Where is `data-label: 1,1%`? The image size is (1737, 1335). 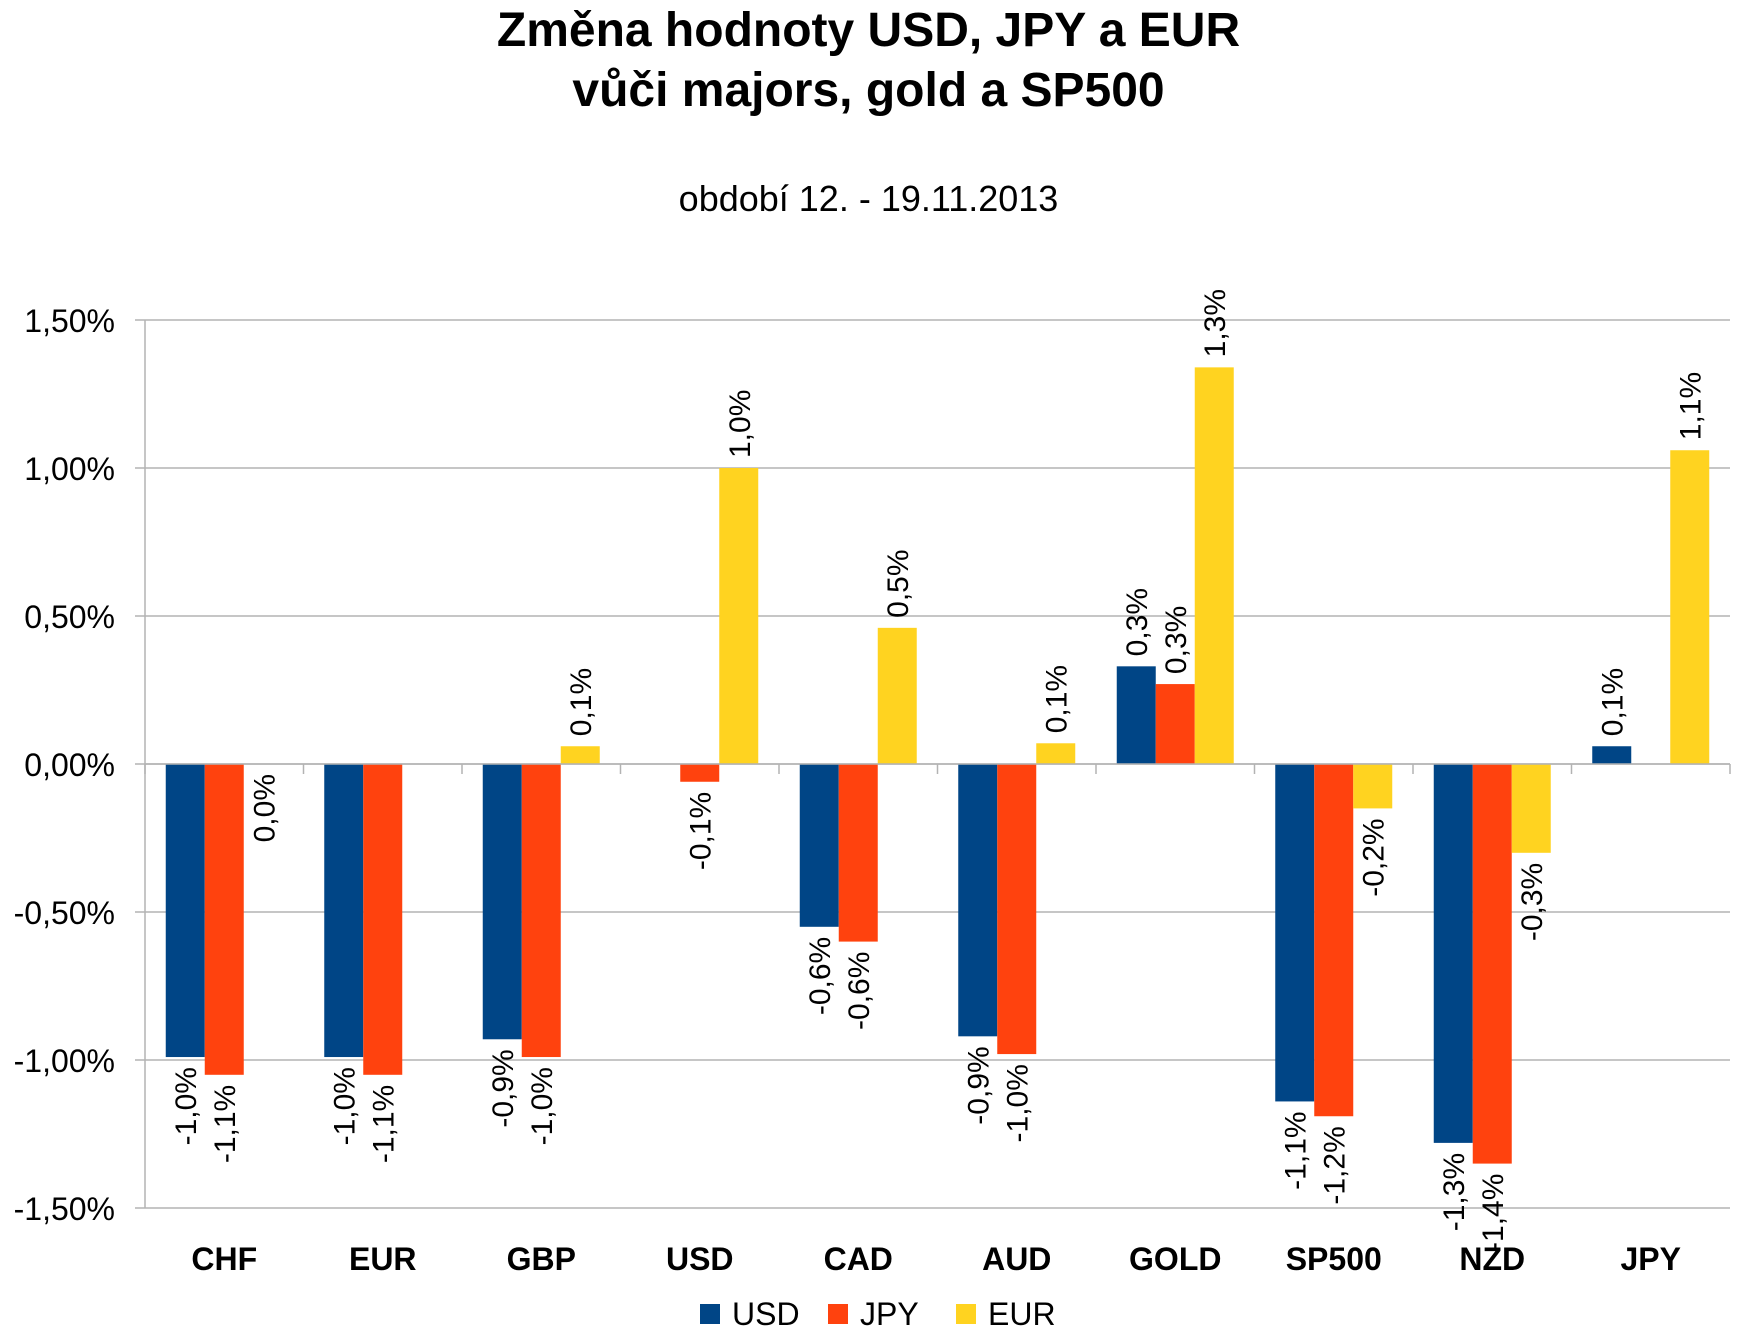
data-label: 1,1% is located at coordinates (1691, 406).